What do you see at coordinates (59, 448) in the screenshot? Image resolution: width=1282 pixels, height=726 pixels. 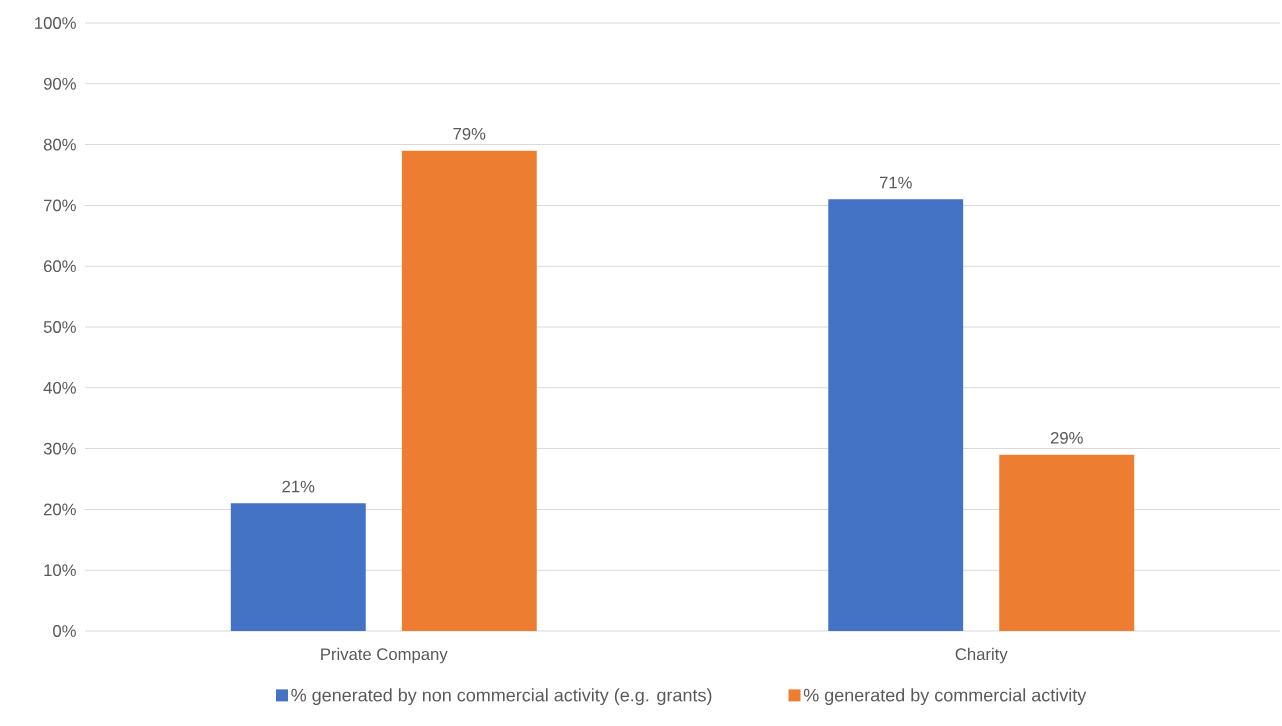 I see `y-tick-label: 30%` at bounding box center [59, 448].